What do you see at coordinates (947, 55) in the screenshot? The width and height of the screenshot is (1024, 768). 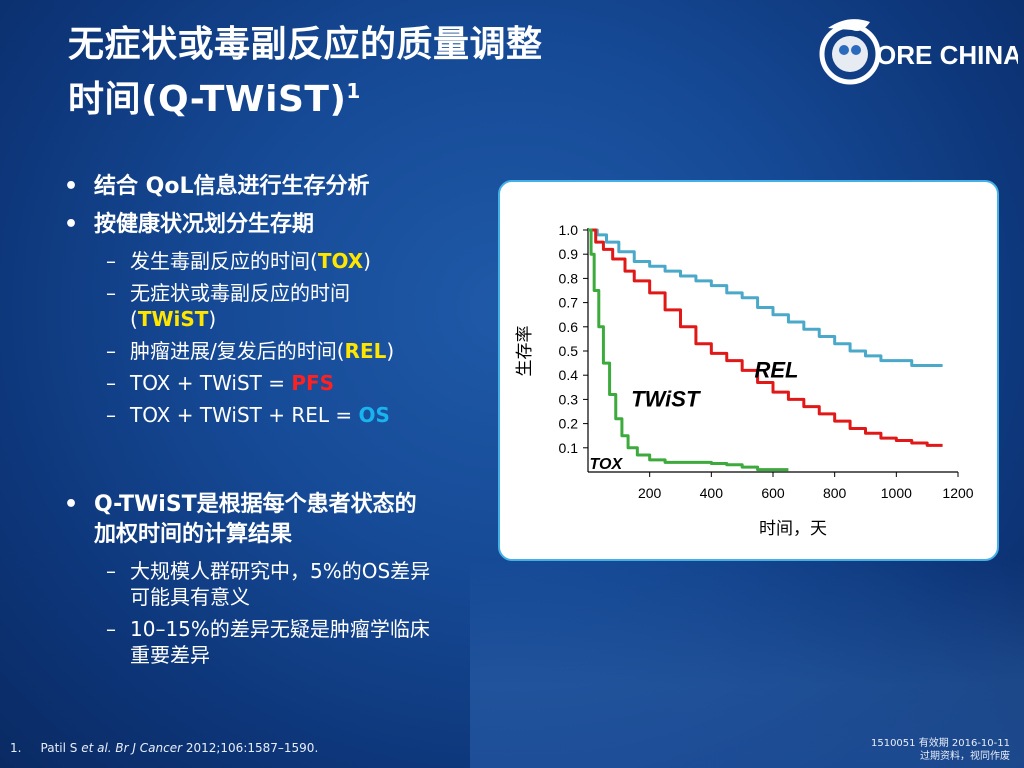 I see `logo-text: ORE CHINA` at bounding box center [947, 55].